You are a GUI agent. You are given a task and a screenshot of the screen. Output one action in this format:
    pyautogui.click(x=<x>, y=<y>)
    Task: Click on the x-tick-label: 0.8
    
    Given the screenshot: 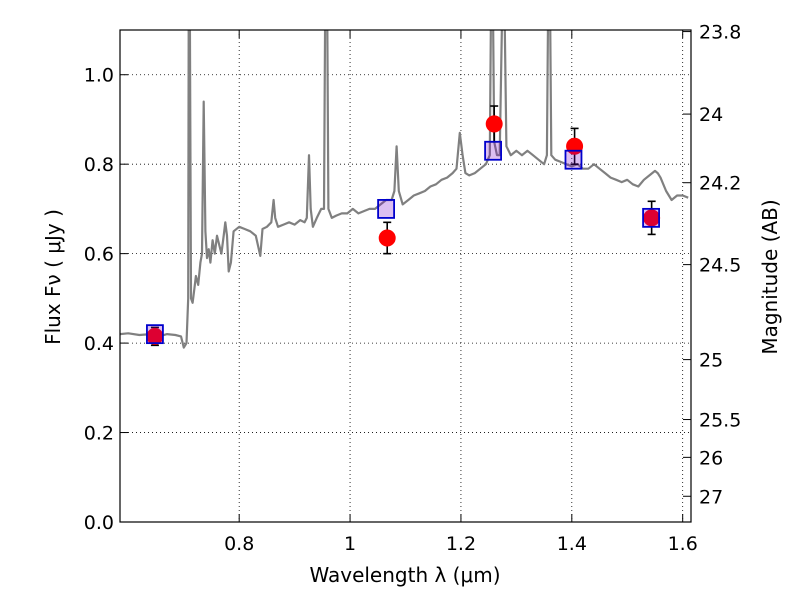 What is the action you would take?
    pyautogui.click(x=239, y=544)
    